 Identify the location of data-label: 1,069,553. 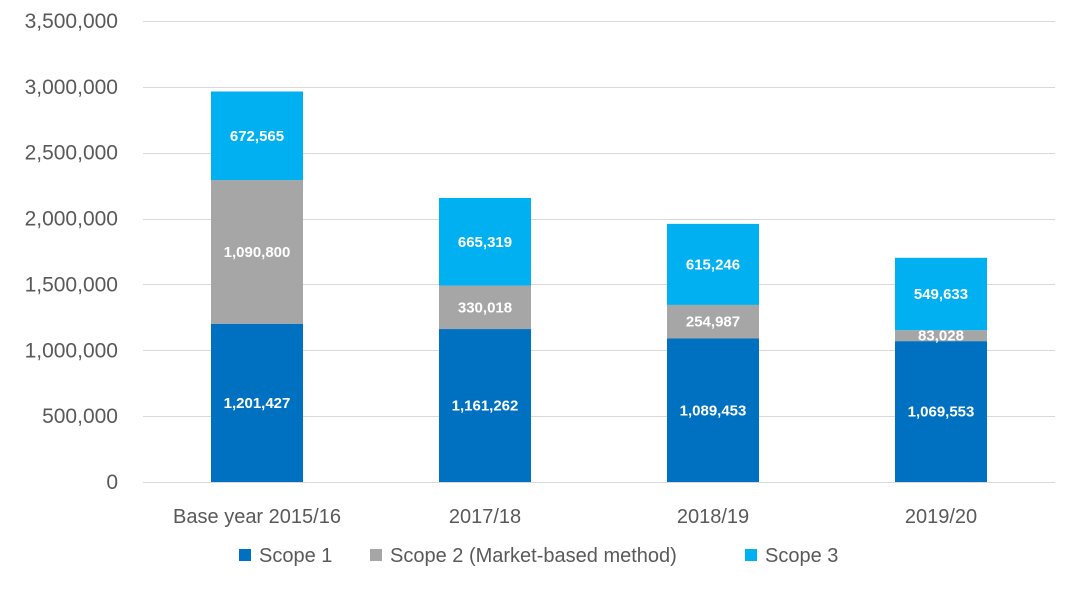
(941, 412).